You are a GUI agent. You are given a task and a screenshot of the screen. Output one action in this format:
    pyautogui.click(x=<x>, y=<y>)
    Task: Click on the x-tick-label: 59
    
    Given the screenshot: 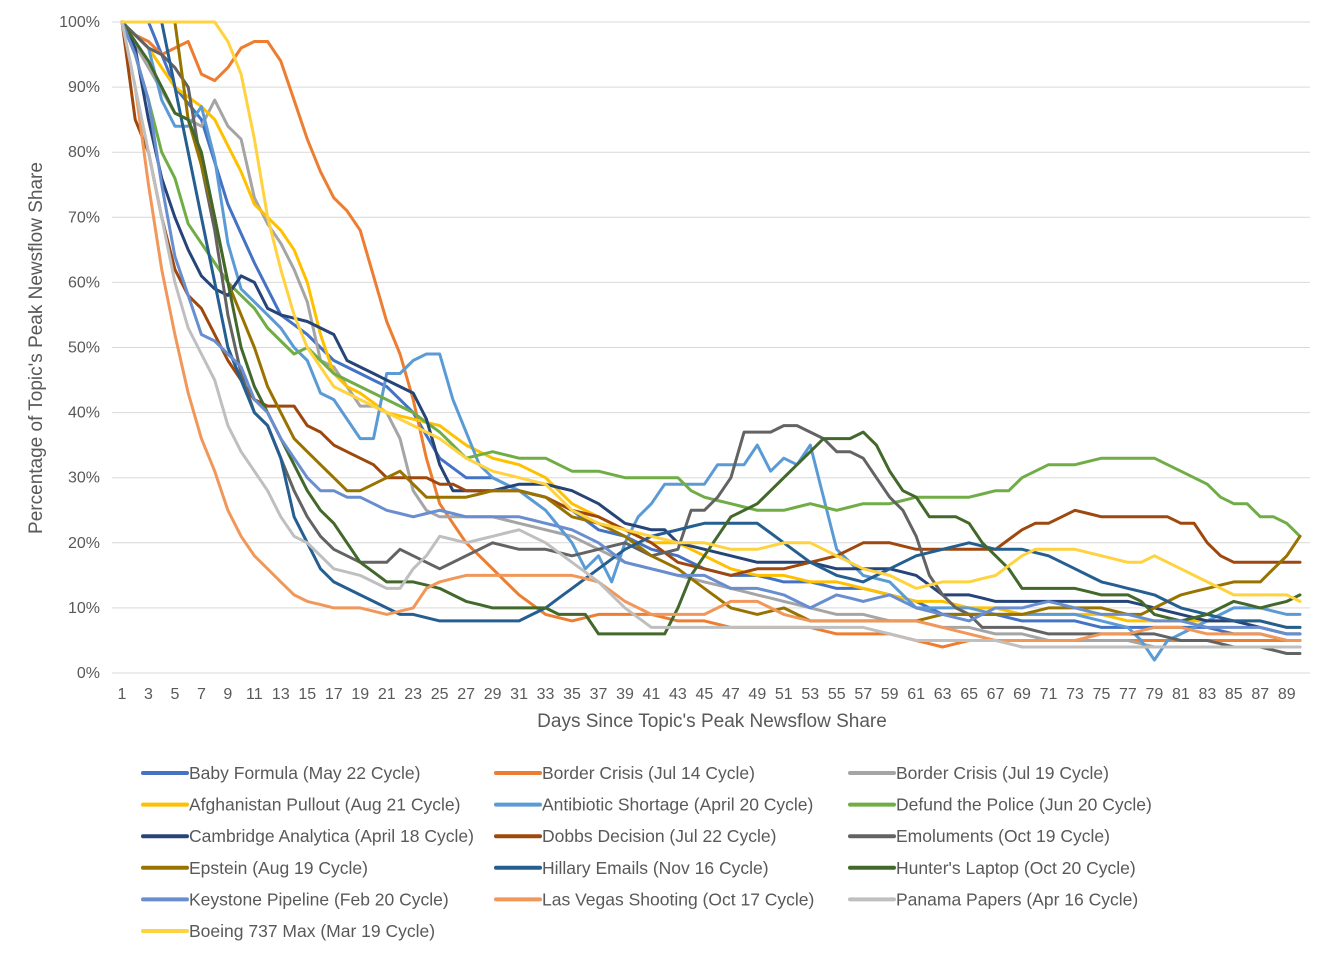 What is the action you would take?
    pyautogui.click(x=890, y=694)
    